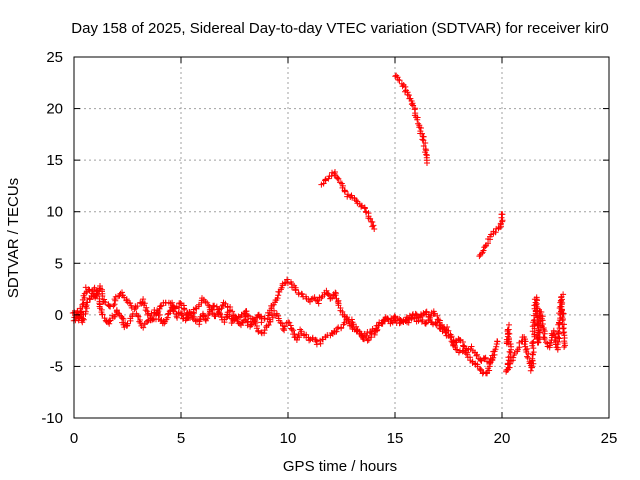 The image size is (640, 480). I want to click on y-tick-label: 10, so click(54, 212).